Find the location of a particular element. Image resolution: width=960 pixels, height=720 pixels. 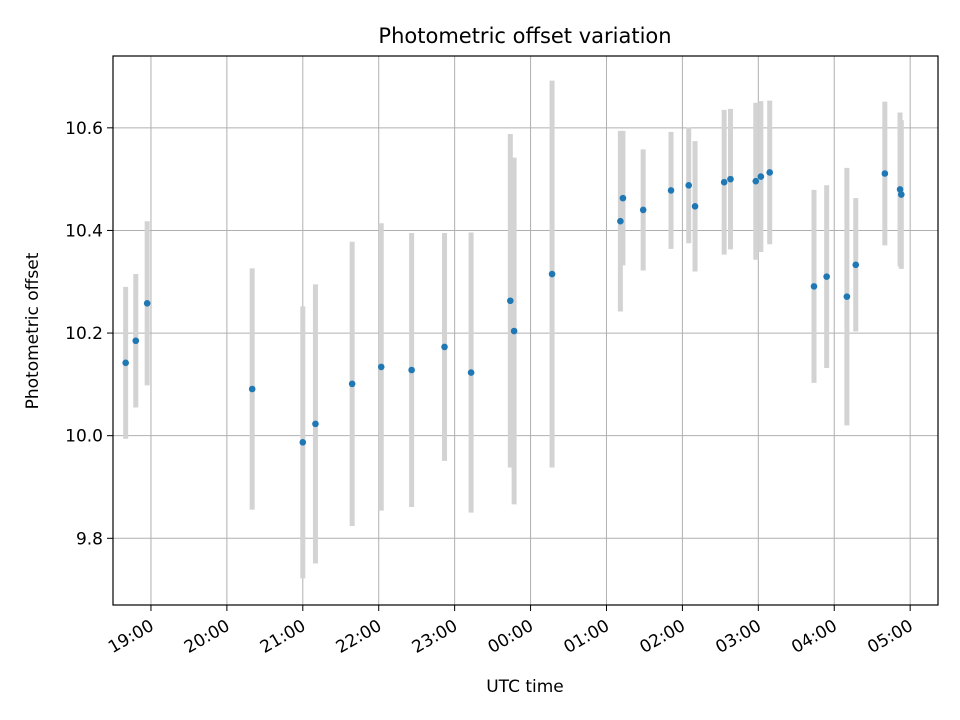

y-tick-label: 10.6 is located at coordinates (84, 129).